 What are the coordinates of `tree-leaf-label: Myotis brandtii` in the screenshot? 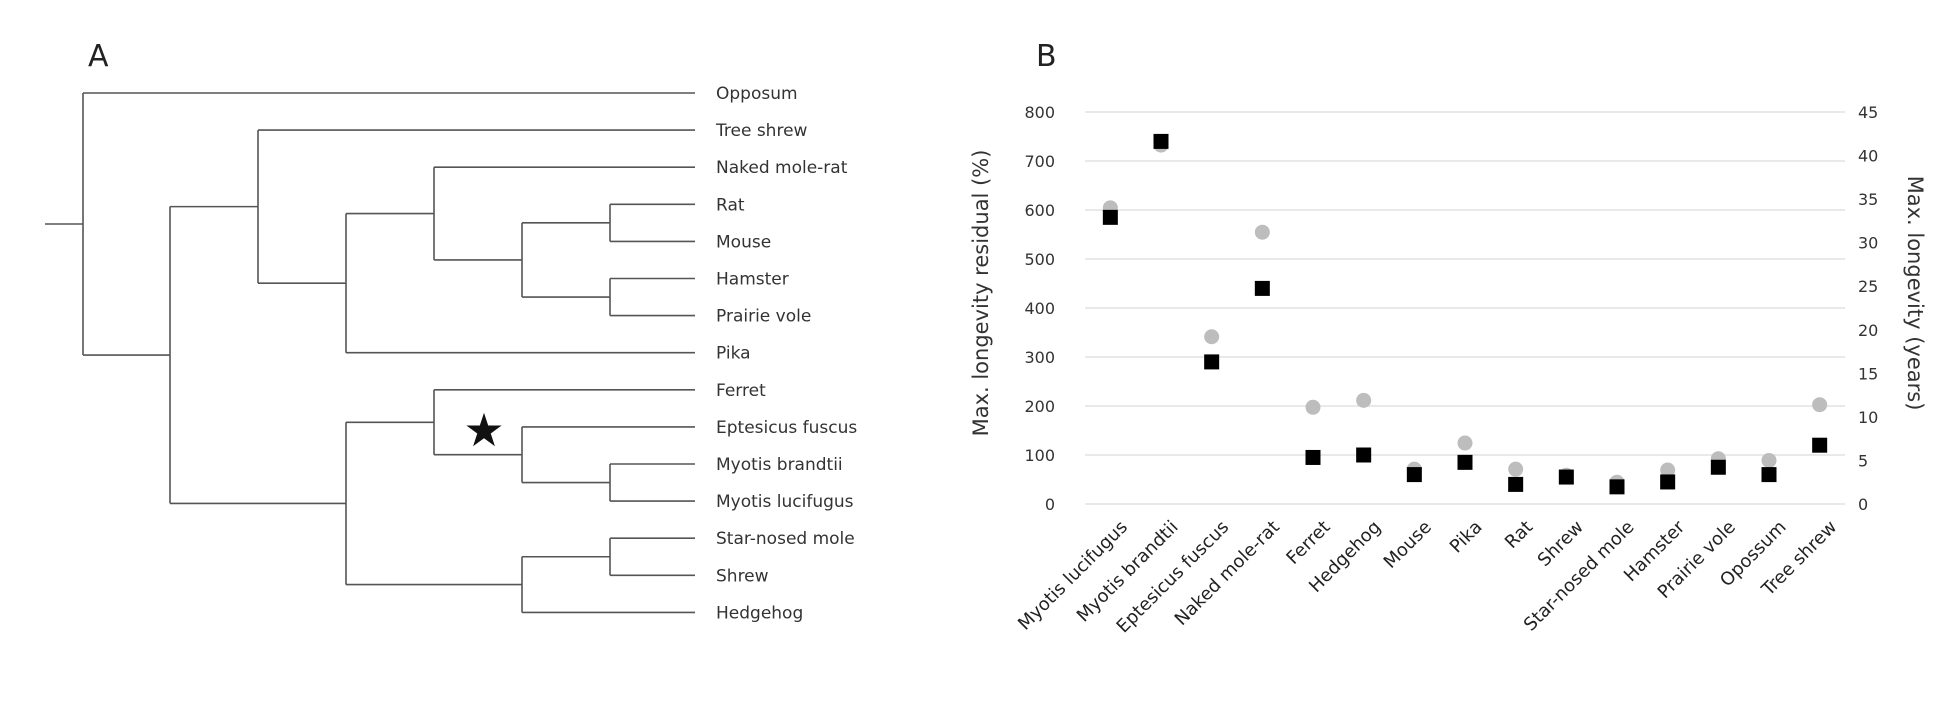 It's located at (779, 465).